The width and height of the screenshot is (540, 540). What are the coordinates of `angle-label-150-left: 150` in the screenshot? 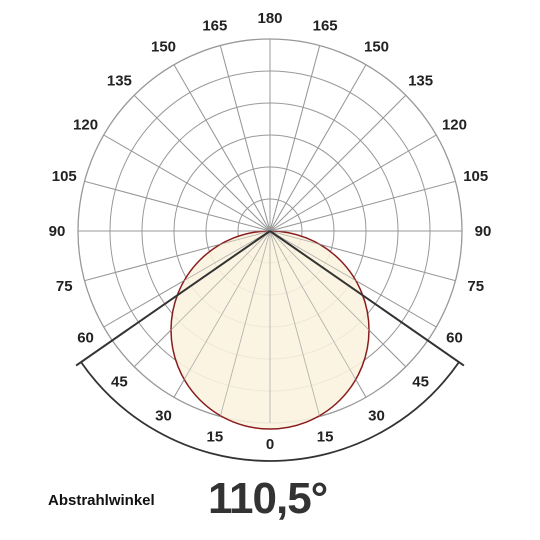 It's located at (163, 47).